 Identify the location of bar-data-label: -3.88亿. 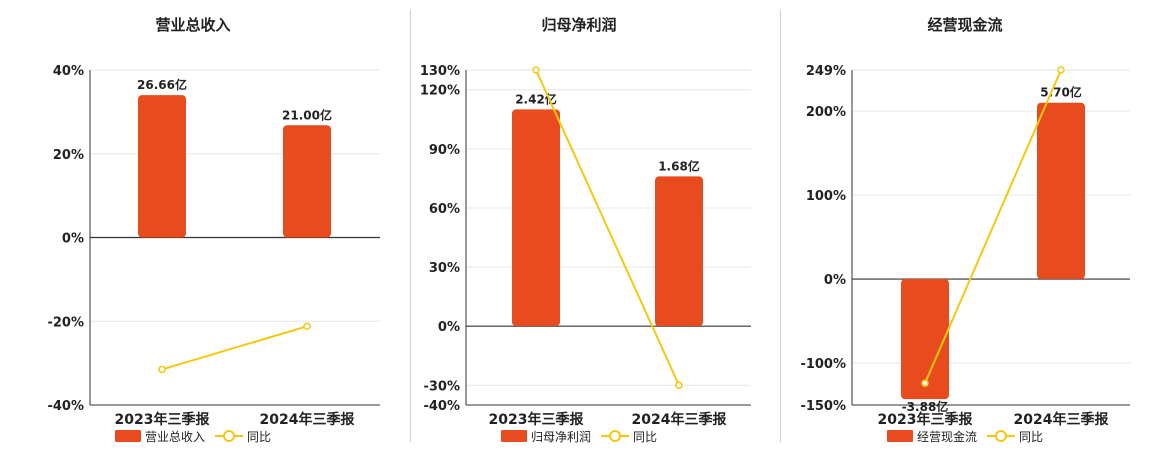
(925, 406).